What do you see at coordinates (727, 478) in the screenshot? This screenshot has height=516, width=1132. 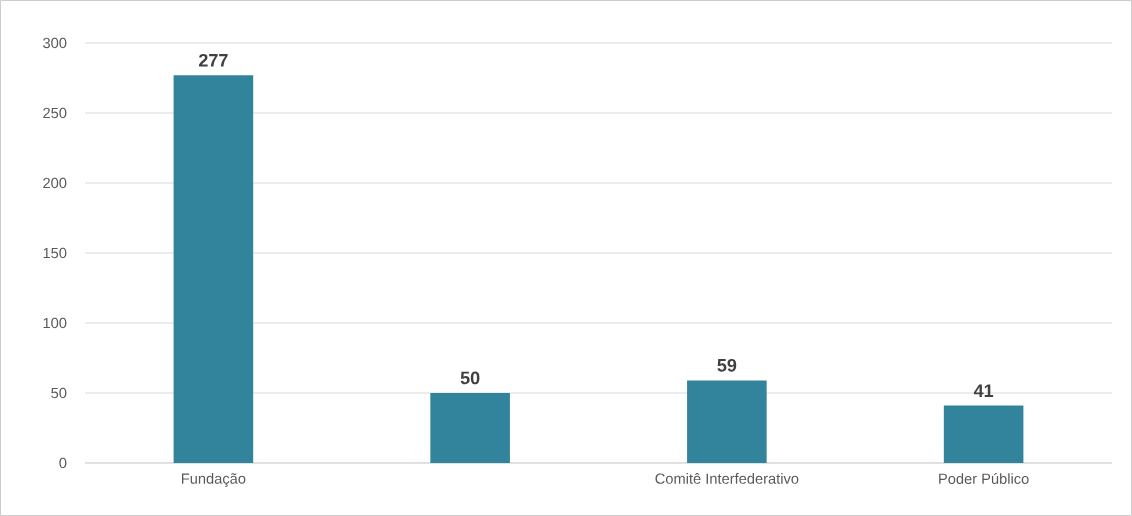 I see `x-tick-label: Comitê Interfederativo` at bounding box center [727, 478].